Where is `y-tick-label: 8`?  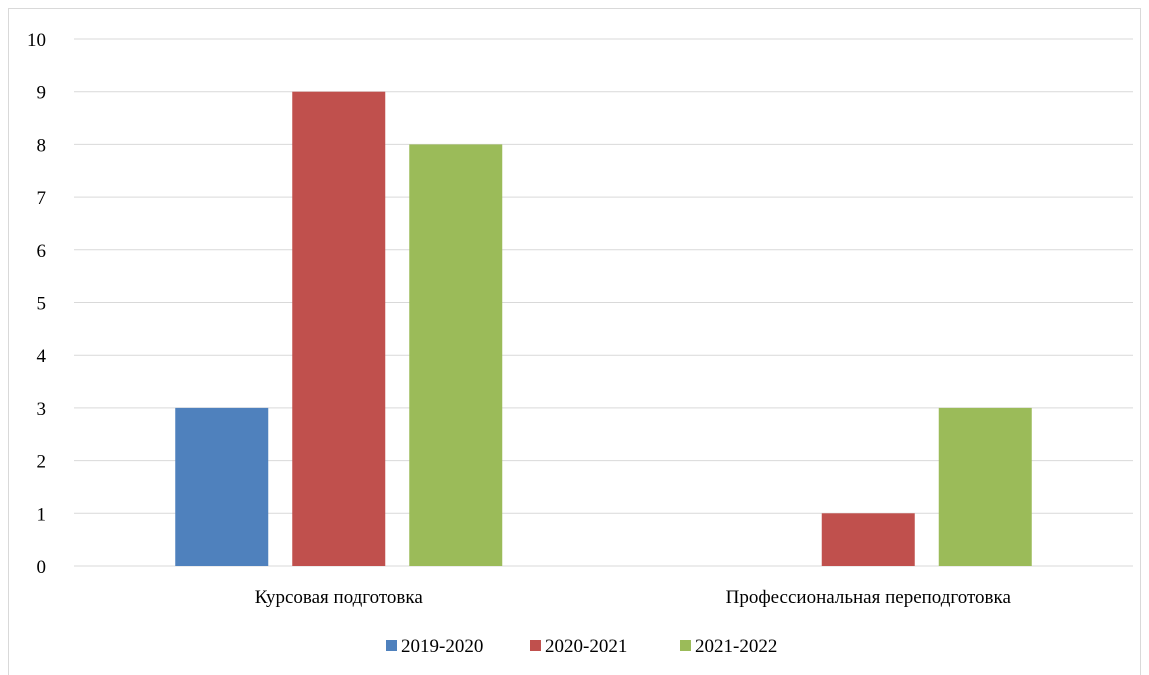
y-tick-label: 8 is located at coordinates (42, 145).